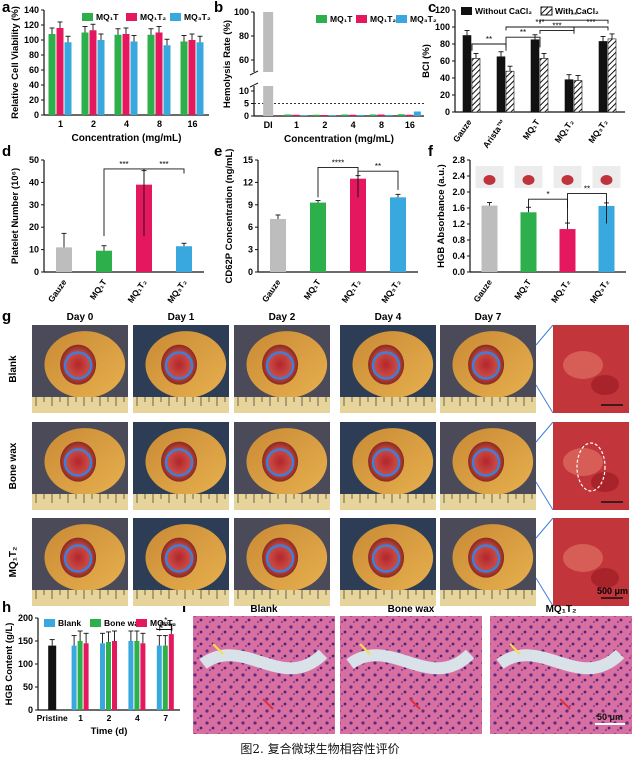 The width and height of the screenshot is (640, 760). I want to click on e-ylabel: CD62P Concentration (ng/mL), so click(229, 216).